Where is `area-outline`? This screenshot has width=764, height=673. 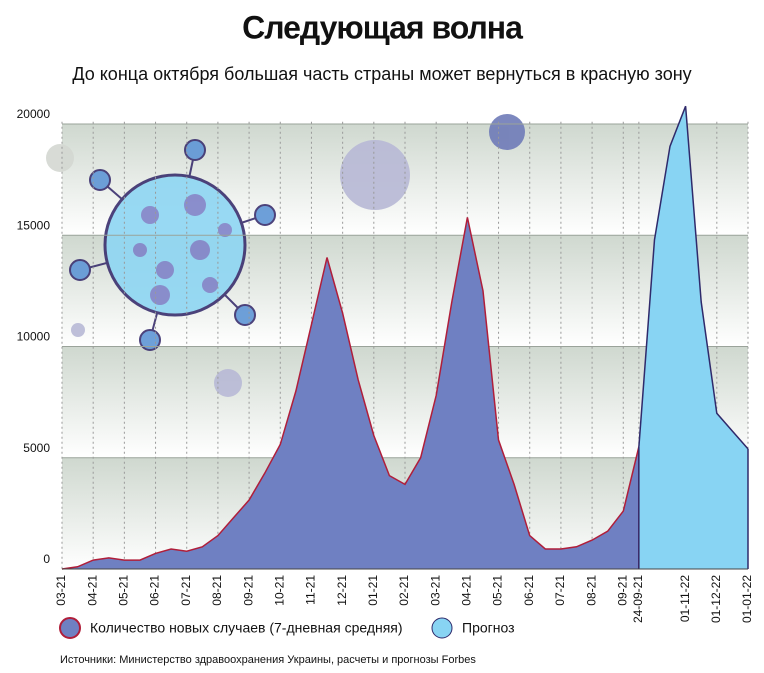 area-outline is located at coordinates (693, 277).